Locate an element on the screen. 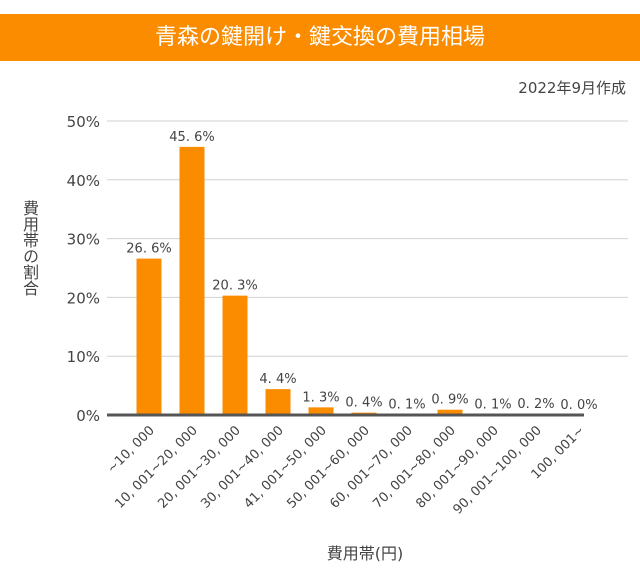  data-label: 26. 6% is located at coordinates (148, 249).